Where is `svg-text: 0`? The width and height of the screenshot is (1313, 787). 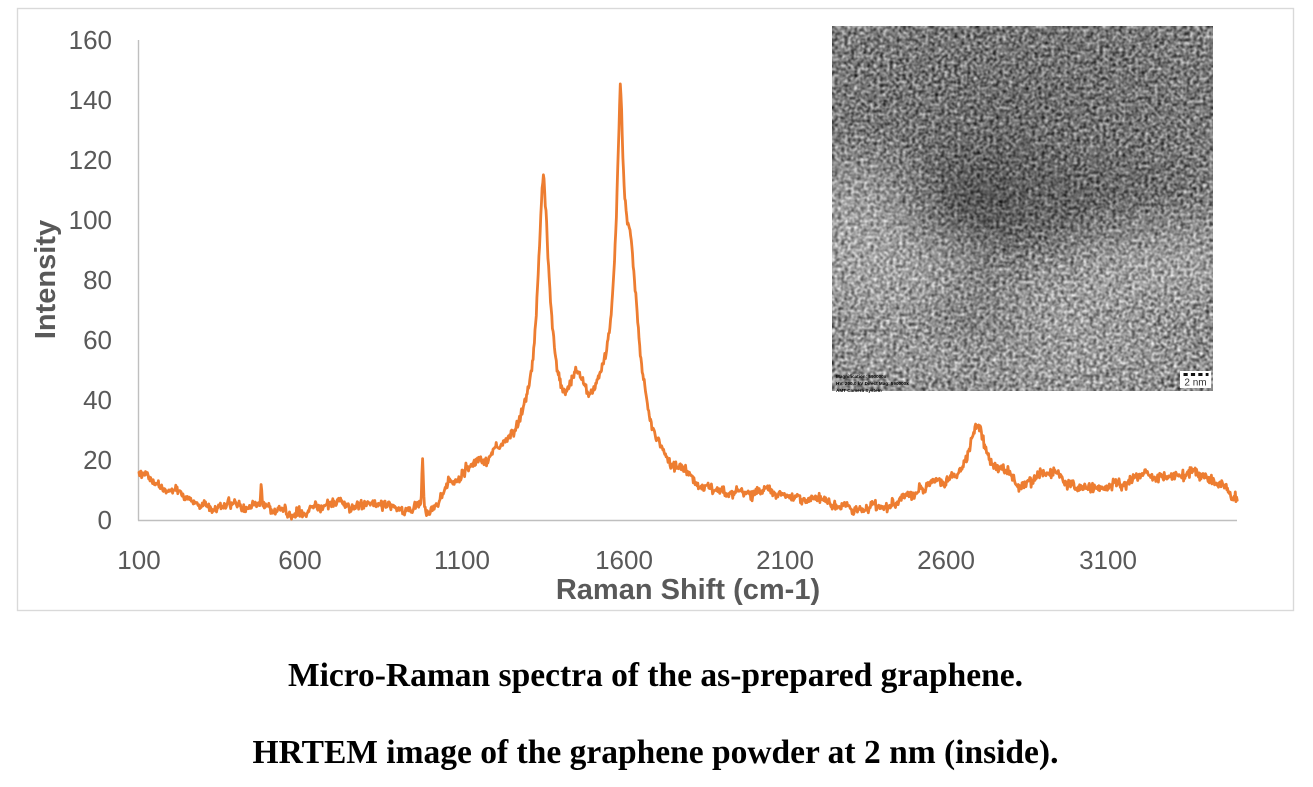 svg-text: 0 is located at coordinates (105, 520).